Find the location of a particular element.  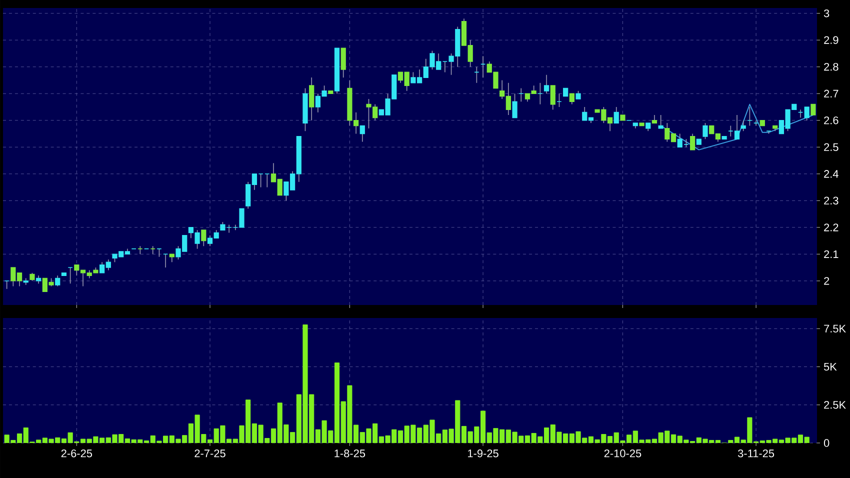

y-tick-label: 2.1 is located at coordinates (831, 254).